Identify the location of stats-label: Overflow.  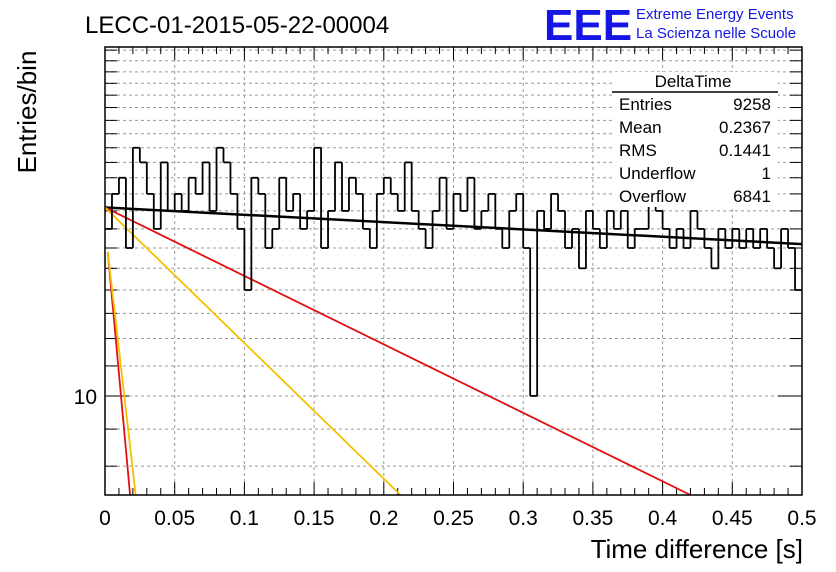
(653, 196).